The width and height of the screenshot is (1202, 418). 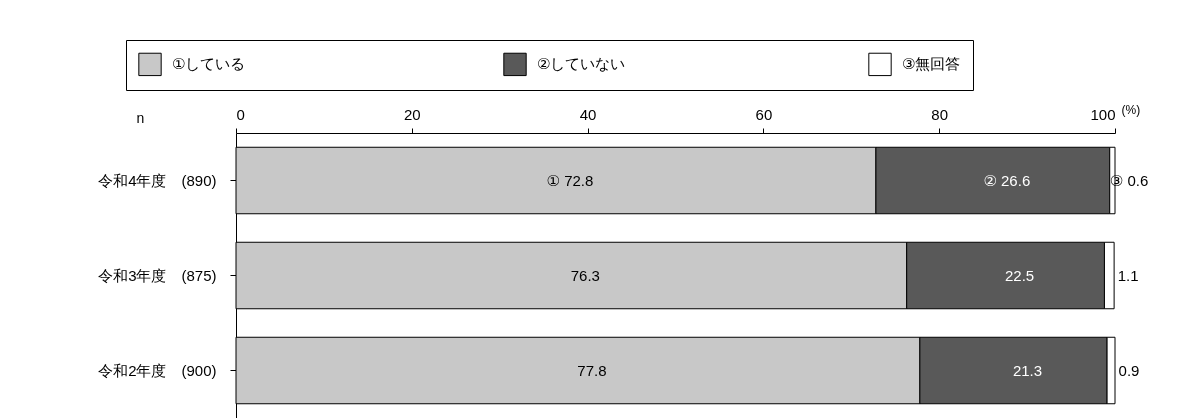 I want to click on x-tick-label: 60, so click(x=764, y=114).